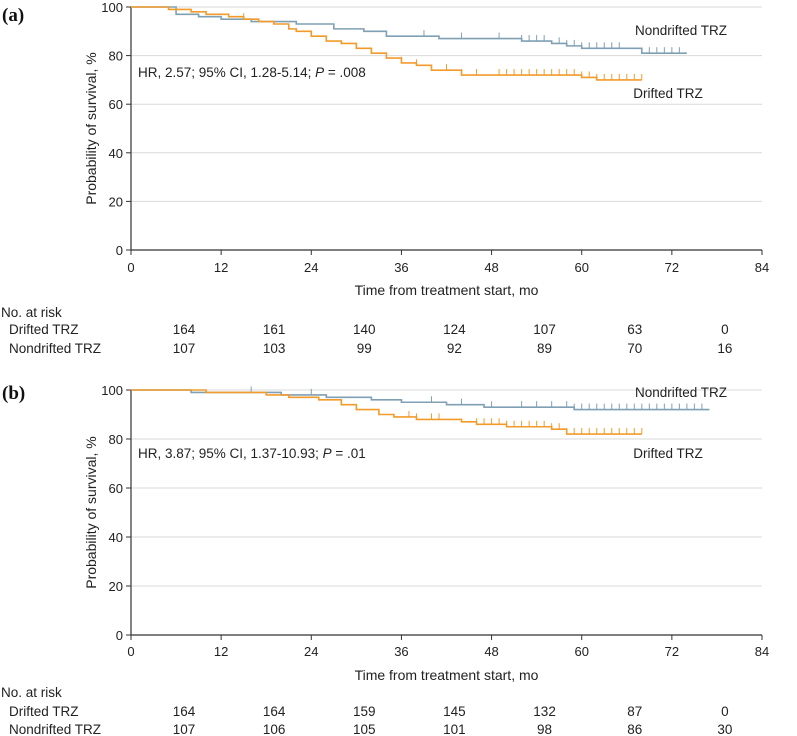  What do you see at coordinates (634, 329) in the screenshot?
I see `risk-count-drifted: 63` at bounding box center [634, 329].